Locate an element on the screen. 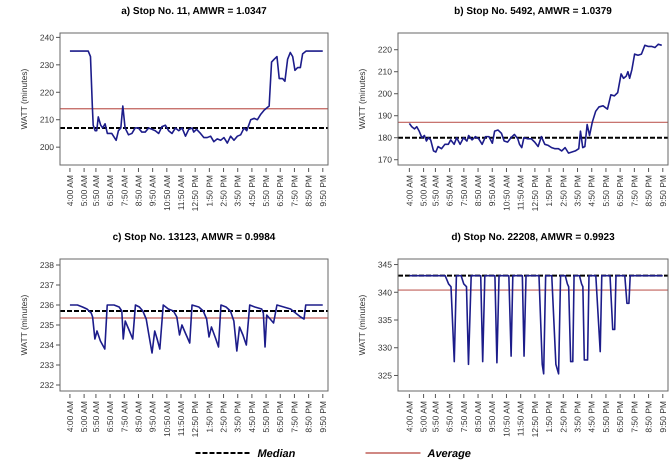  y-tick-label: 340 is located at coordinates (385, 292).